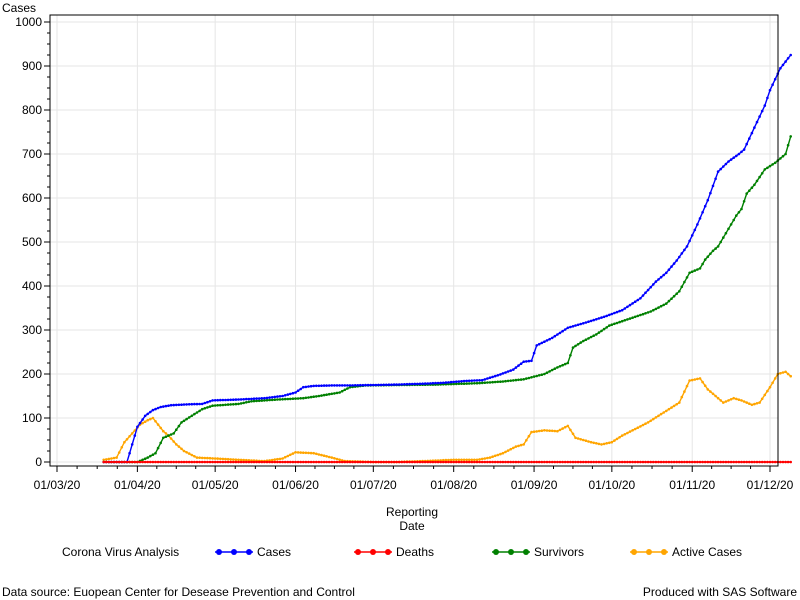 This screenshot has width=800, height=600. I want to click on legend-label-active-cases: Active Cases, so click(707, 552).